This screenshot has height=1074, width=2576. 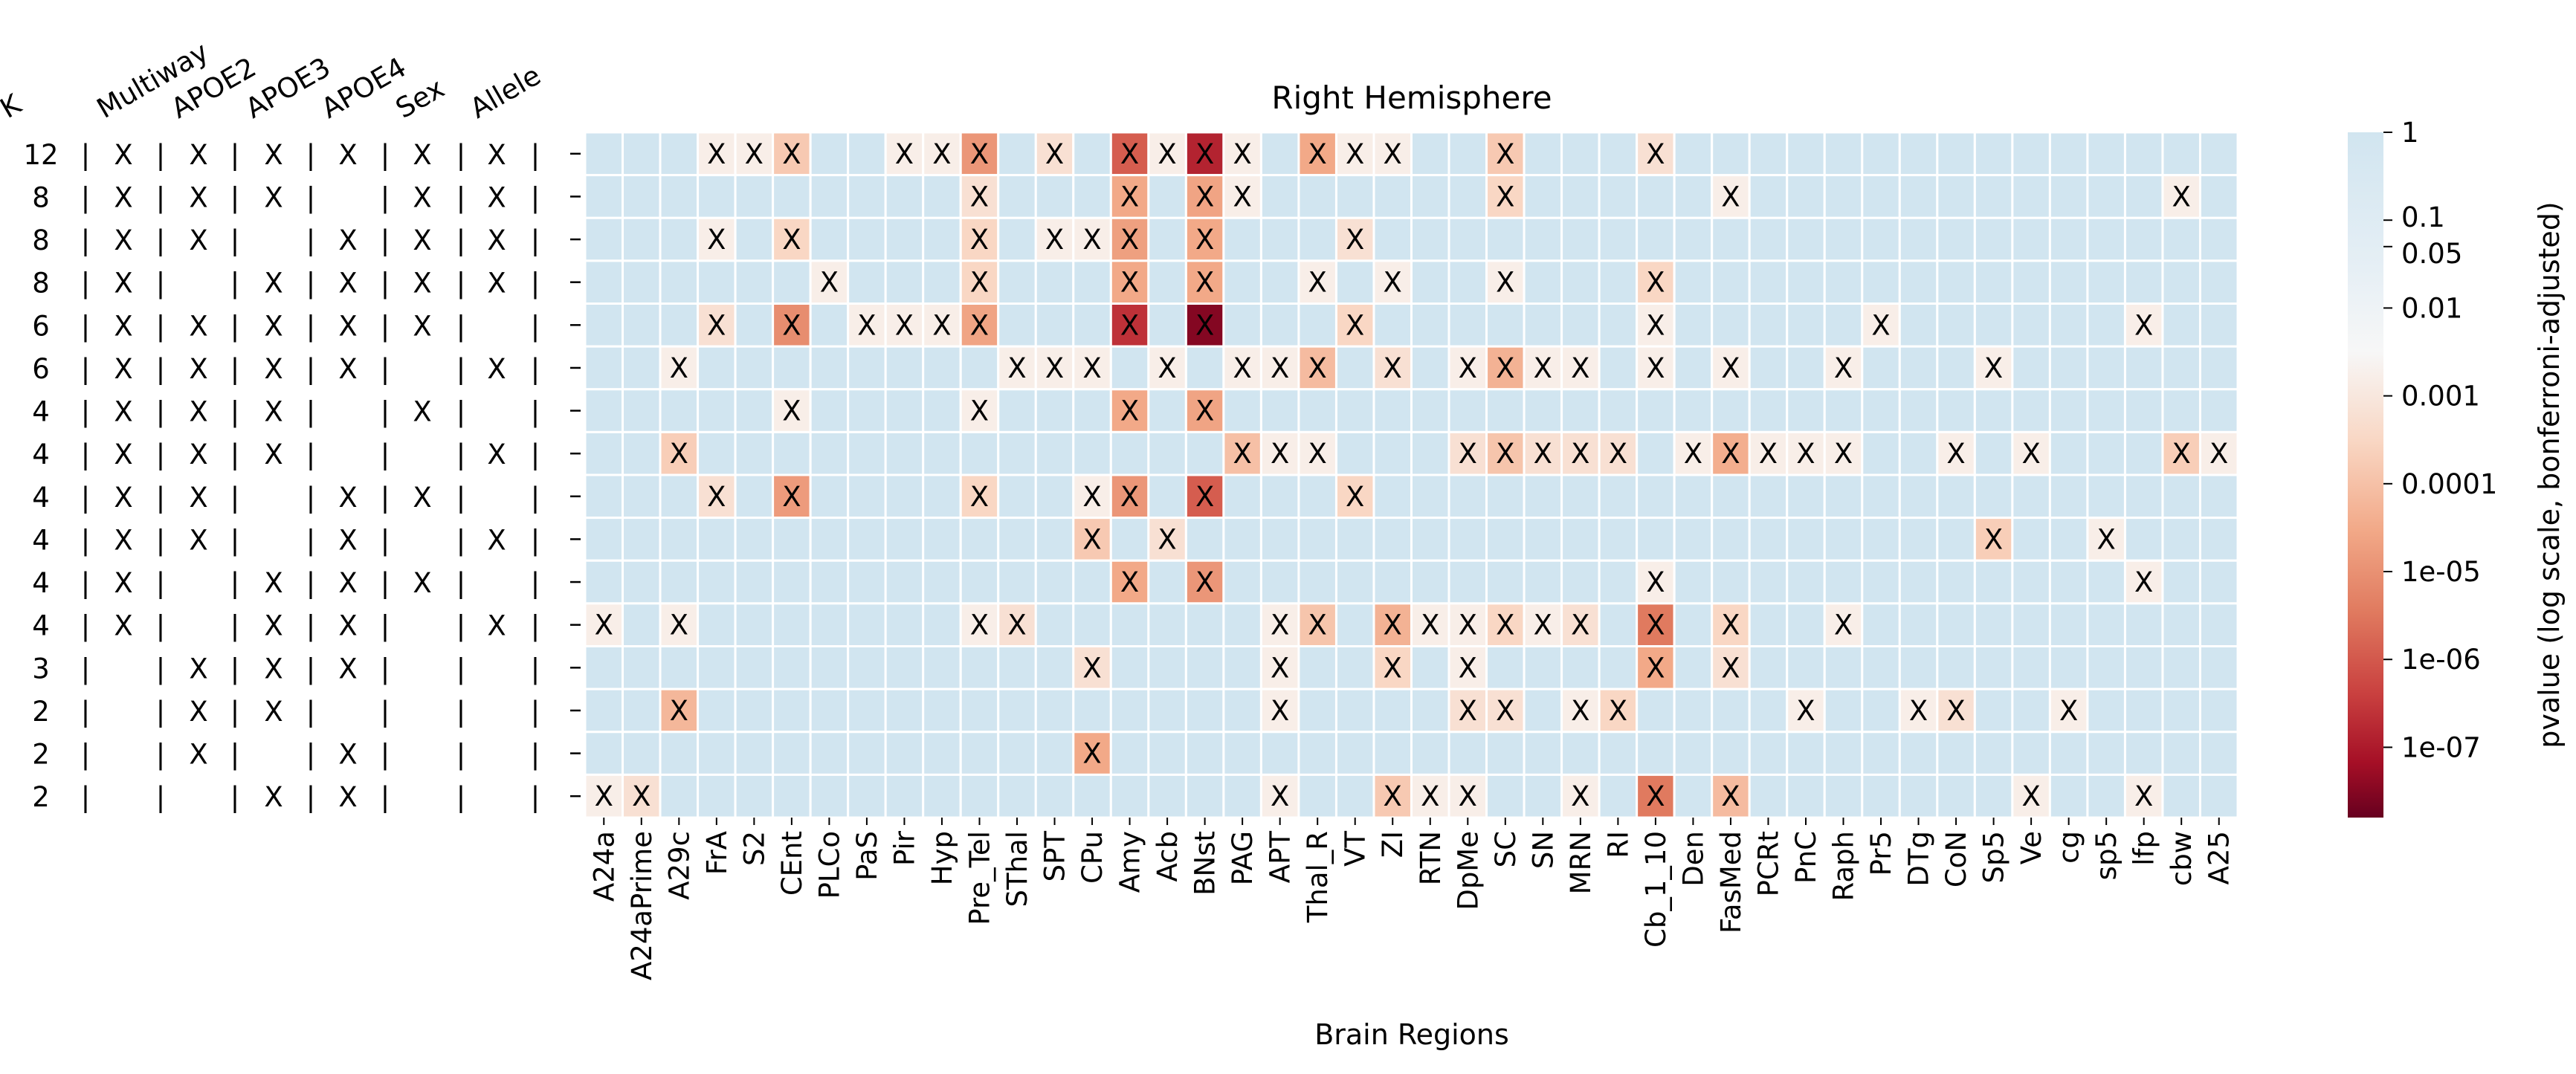 I want to click on factor-header: APOE3, so click(x=288, y=88).